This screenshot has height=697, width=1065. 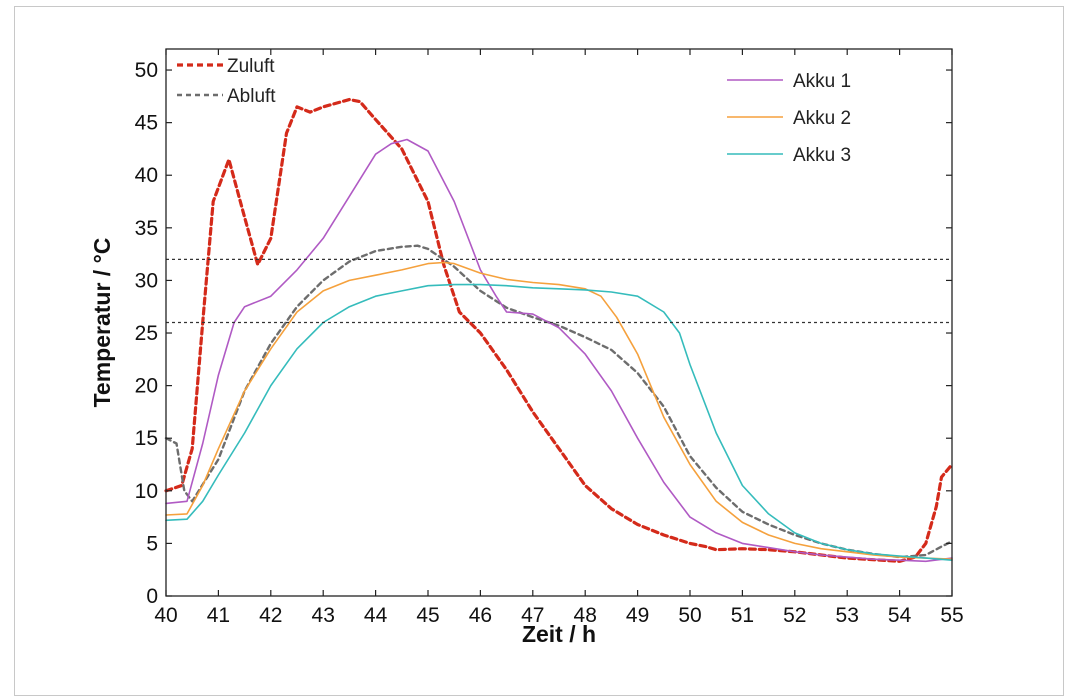 I want to click on x-axis-title: Zeit / h, so click(x=559, y=634).